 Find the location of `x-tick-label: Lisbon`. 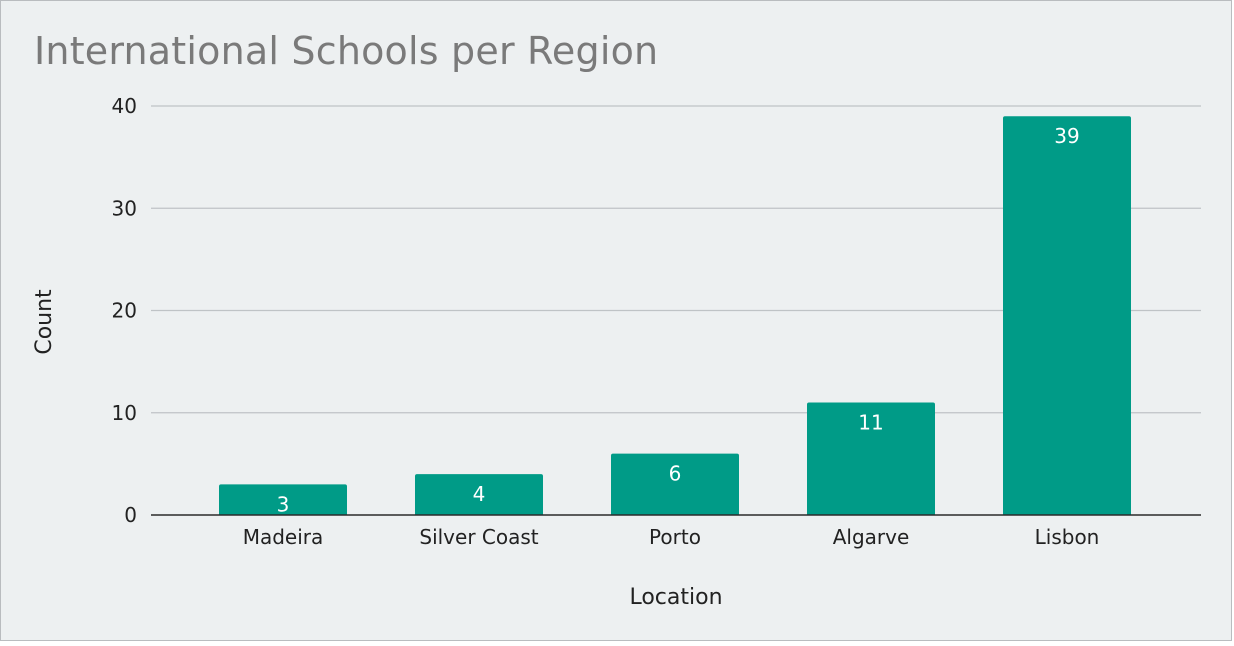

x-tick-label: Lisbon is located at coordinates (1067, 537).